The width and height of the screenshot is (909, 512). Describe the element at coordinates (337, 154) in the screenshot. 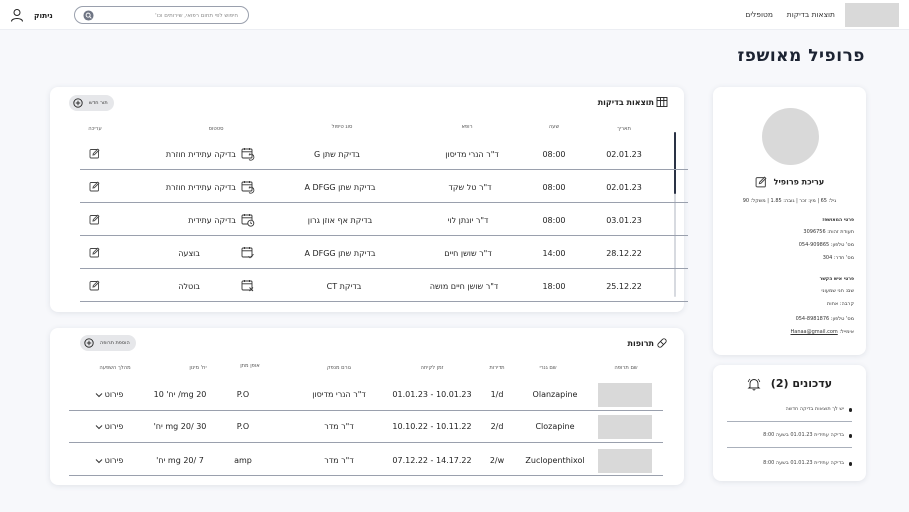

I see `cell-type: בדיקת שתן G` at that location.